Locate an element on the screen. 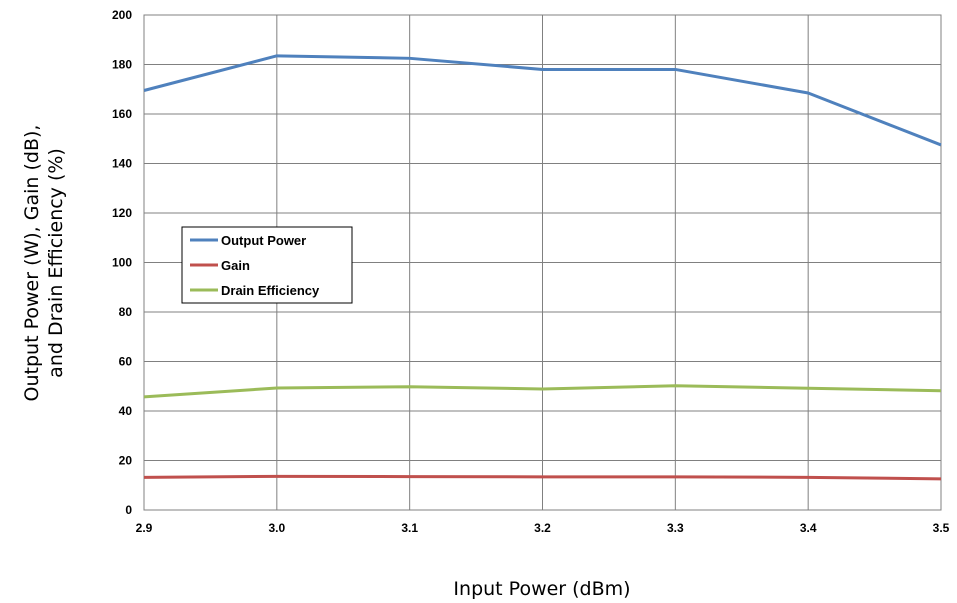 The width and height of the screenshot is (957, 603). x-axis-title: Input Power (dBm) is located at coordinates (541, 589).